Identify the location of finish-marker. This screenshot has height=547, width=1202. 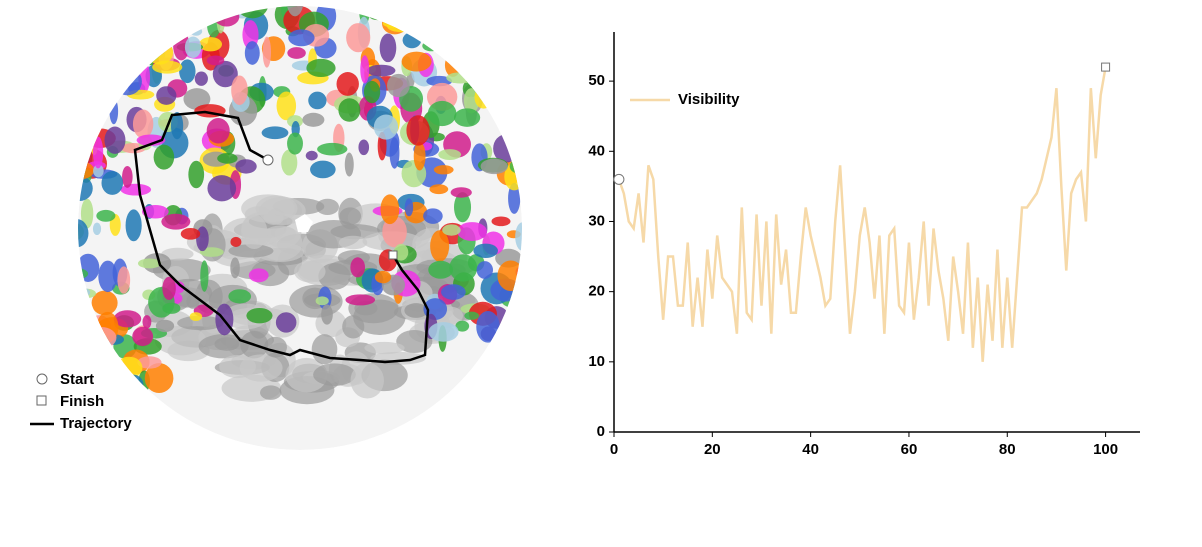
(393, 255).